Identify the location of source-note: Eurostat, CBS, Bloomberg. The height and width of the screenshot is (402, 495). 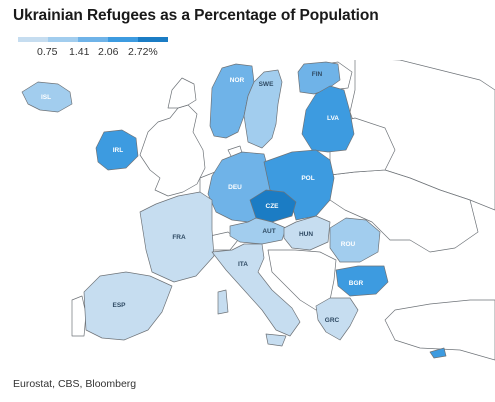
(75, 384).